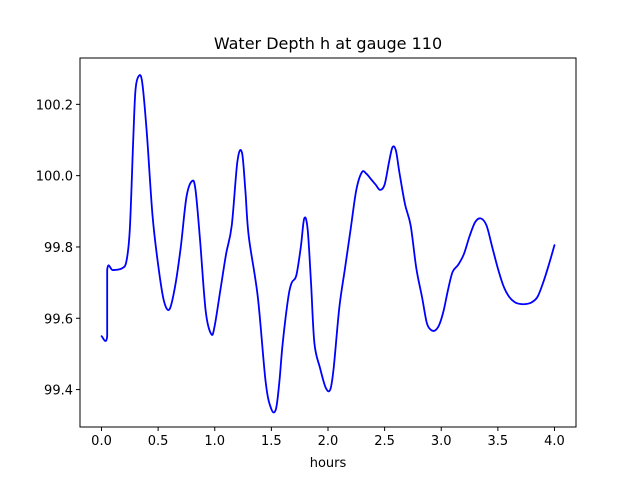 This screenshot has height=480, width=640. What do you see at coordinates (58, 319) in the screenshot?
I see `y-tick-label: 99.6` at bounding box center [58, 319].